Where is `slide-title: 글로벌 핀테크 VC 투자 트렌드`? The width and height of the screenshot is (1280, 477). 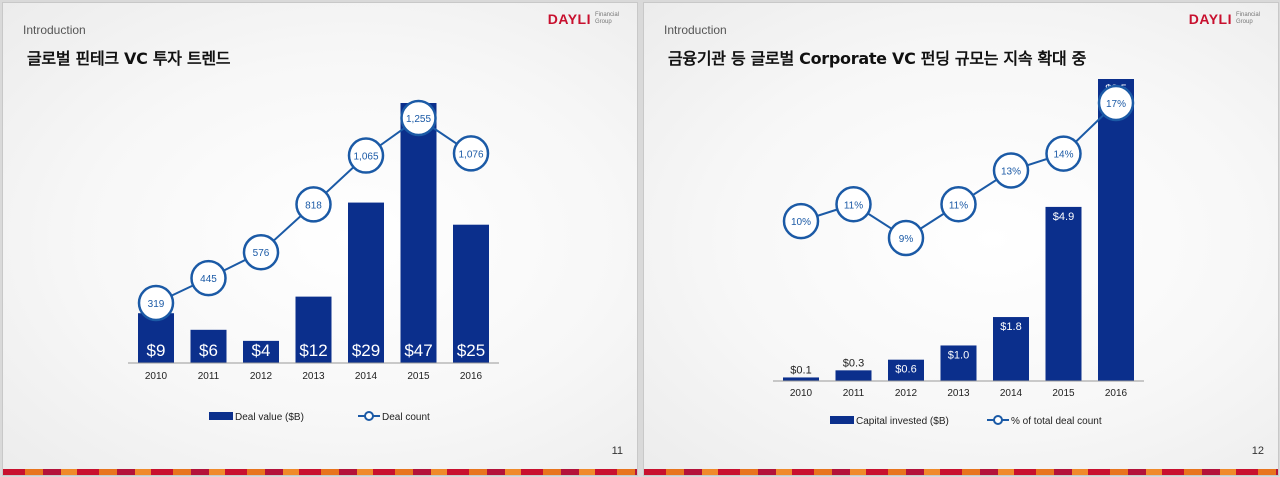
slide-title: 글로벌 핀테크 VC 투자 트렌드 is located at coordinates (129, 58).